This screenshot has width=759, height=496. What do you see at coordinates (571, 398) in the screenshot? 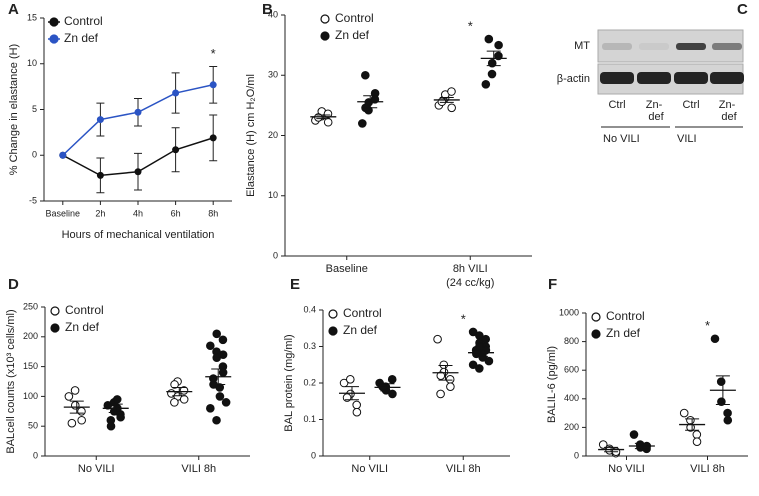
I see `y-tick-label: 400` at bounding box center [571, 398].